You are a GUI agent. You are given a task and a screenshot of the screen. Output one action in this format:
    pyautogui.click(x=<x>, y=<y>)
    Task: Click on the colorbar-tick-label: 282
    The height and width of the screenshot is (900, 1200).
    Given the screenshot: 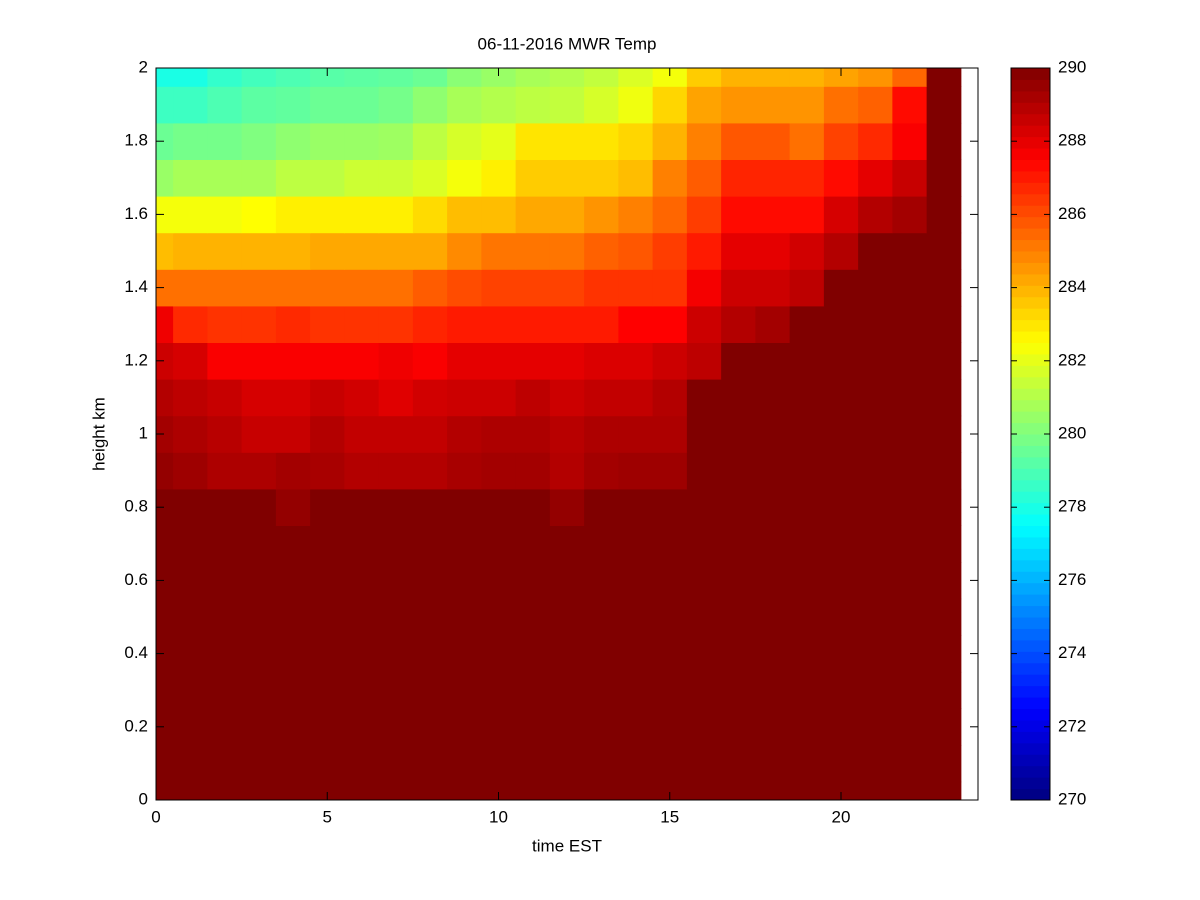 What is the action you would take?
    pyautogui.click(x=1072, y=359)
    